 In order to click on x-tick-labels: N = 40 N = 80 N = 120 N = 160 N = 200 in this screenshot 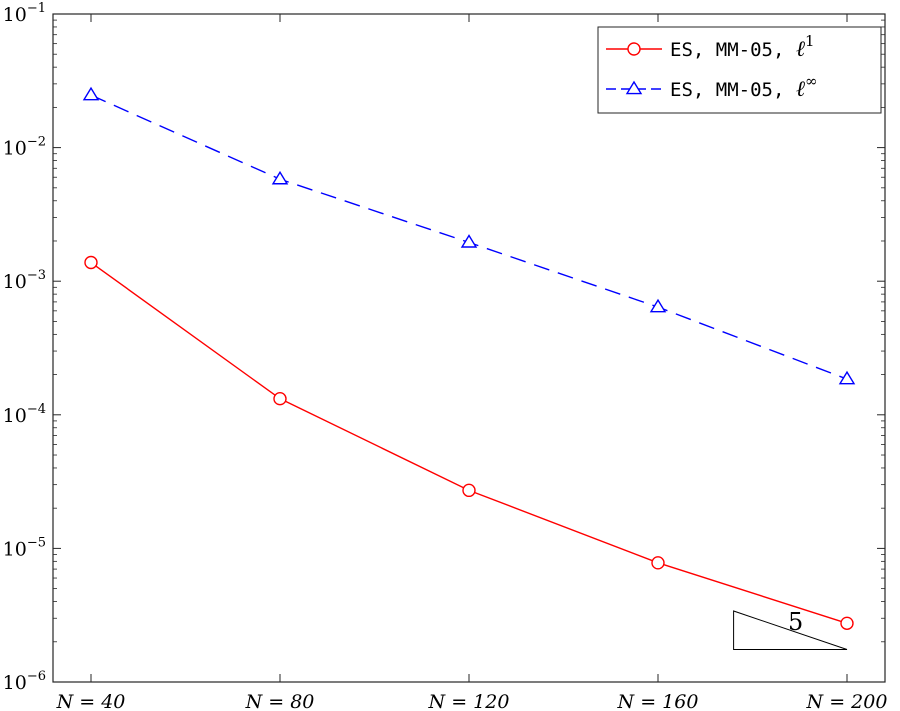, I will do `click(472, 701)`.